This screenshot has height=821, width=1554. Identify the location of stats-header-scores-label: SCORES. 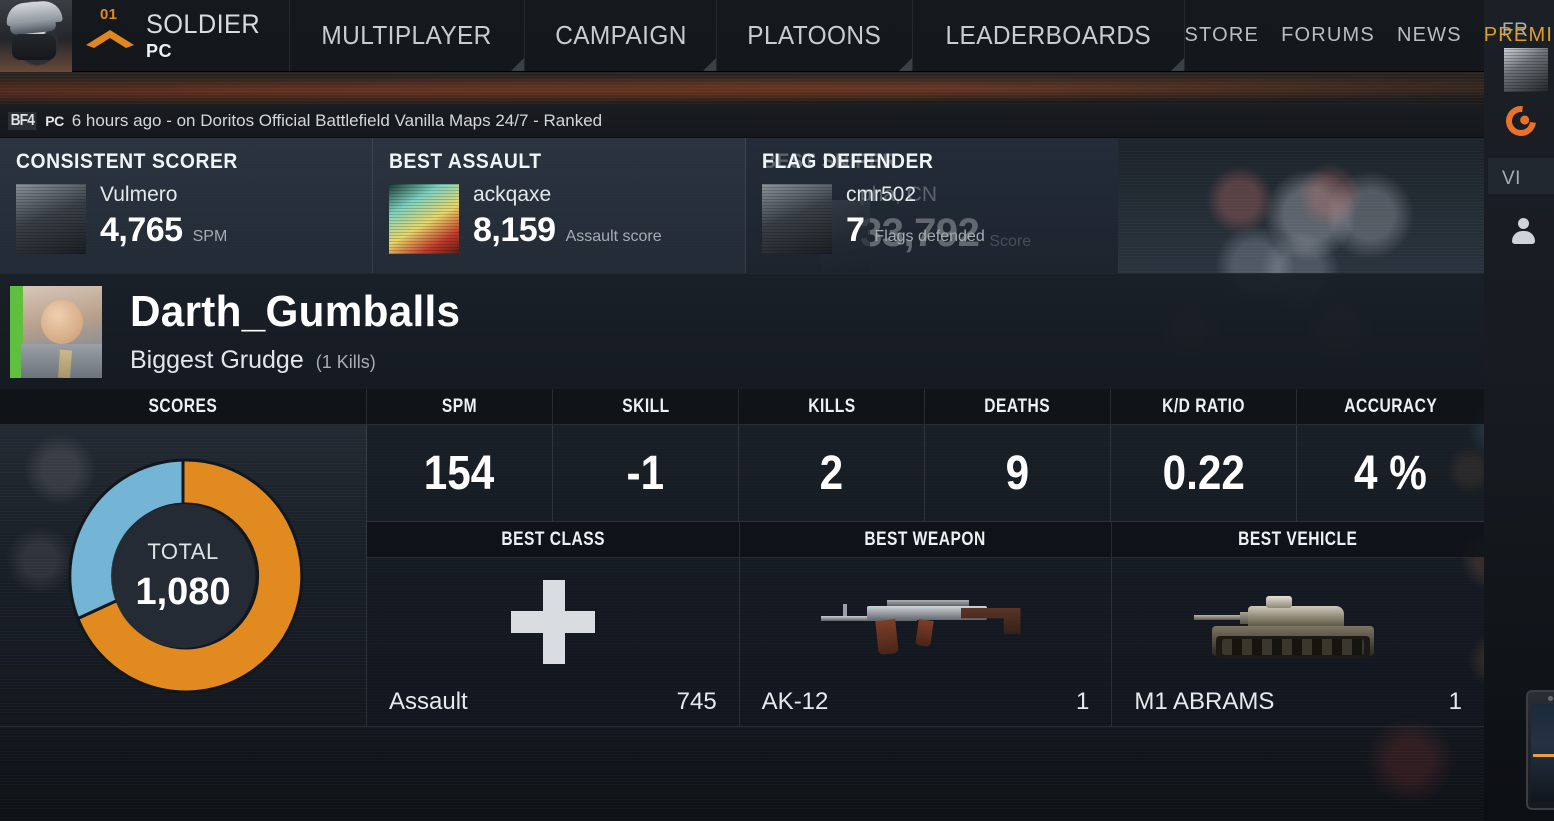
(183, 406).